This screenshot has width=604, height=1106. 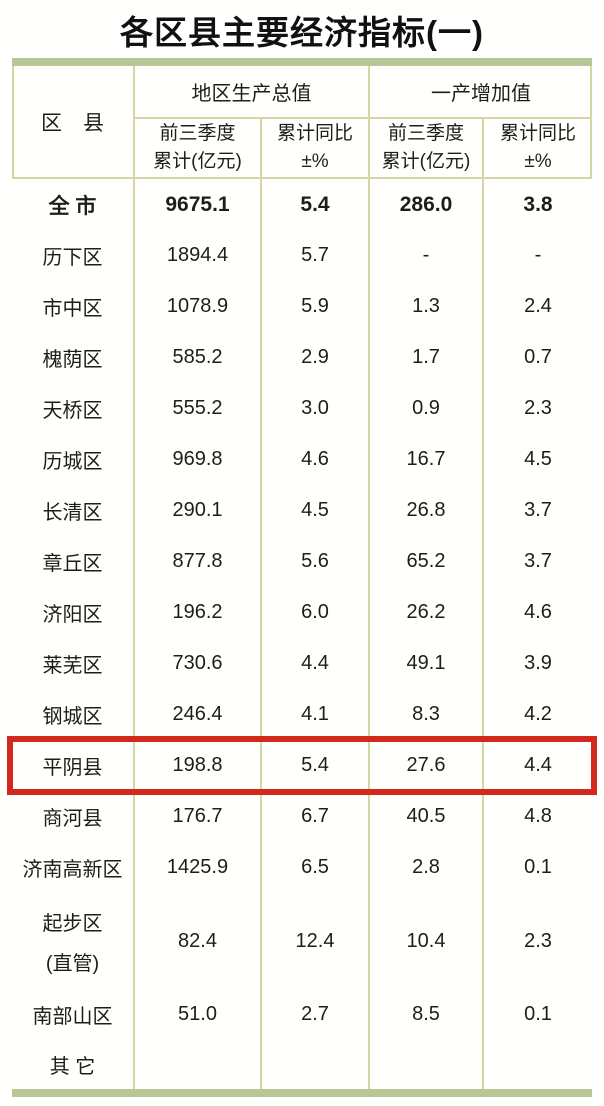 What do you see at coordinates (425, 816) in the screenshot?
I see `cell-primary-cumulative: 40.5` at bounding box center [425, 816].